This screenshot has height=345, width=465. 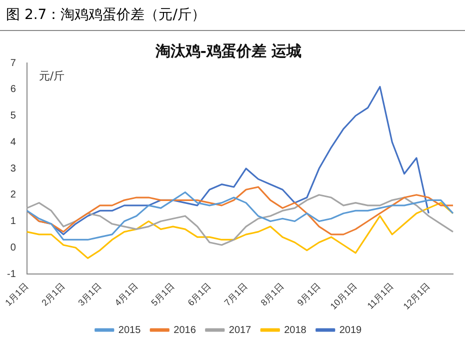 What do you see at coordinates (308, 294) in the screenshot?
I see `x-tick-label: 9月1日` at bounding box center [308, 294].